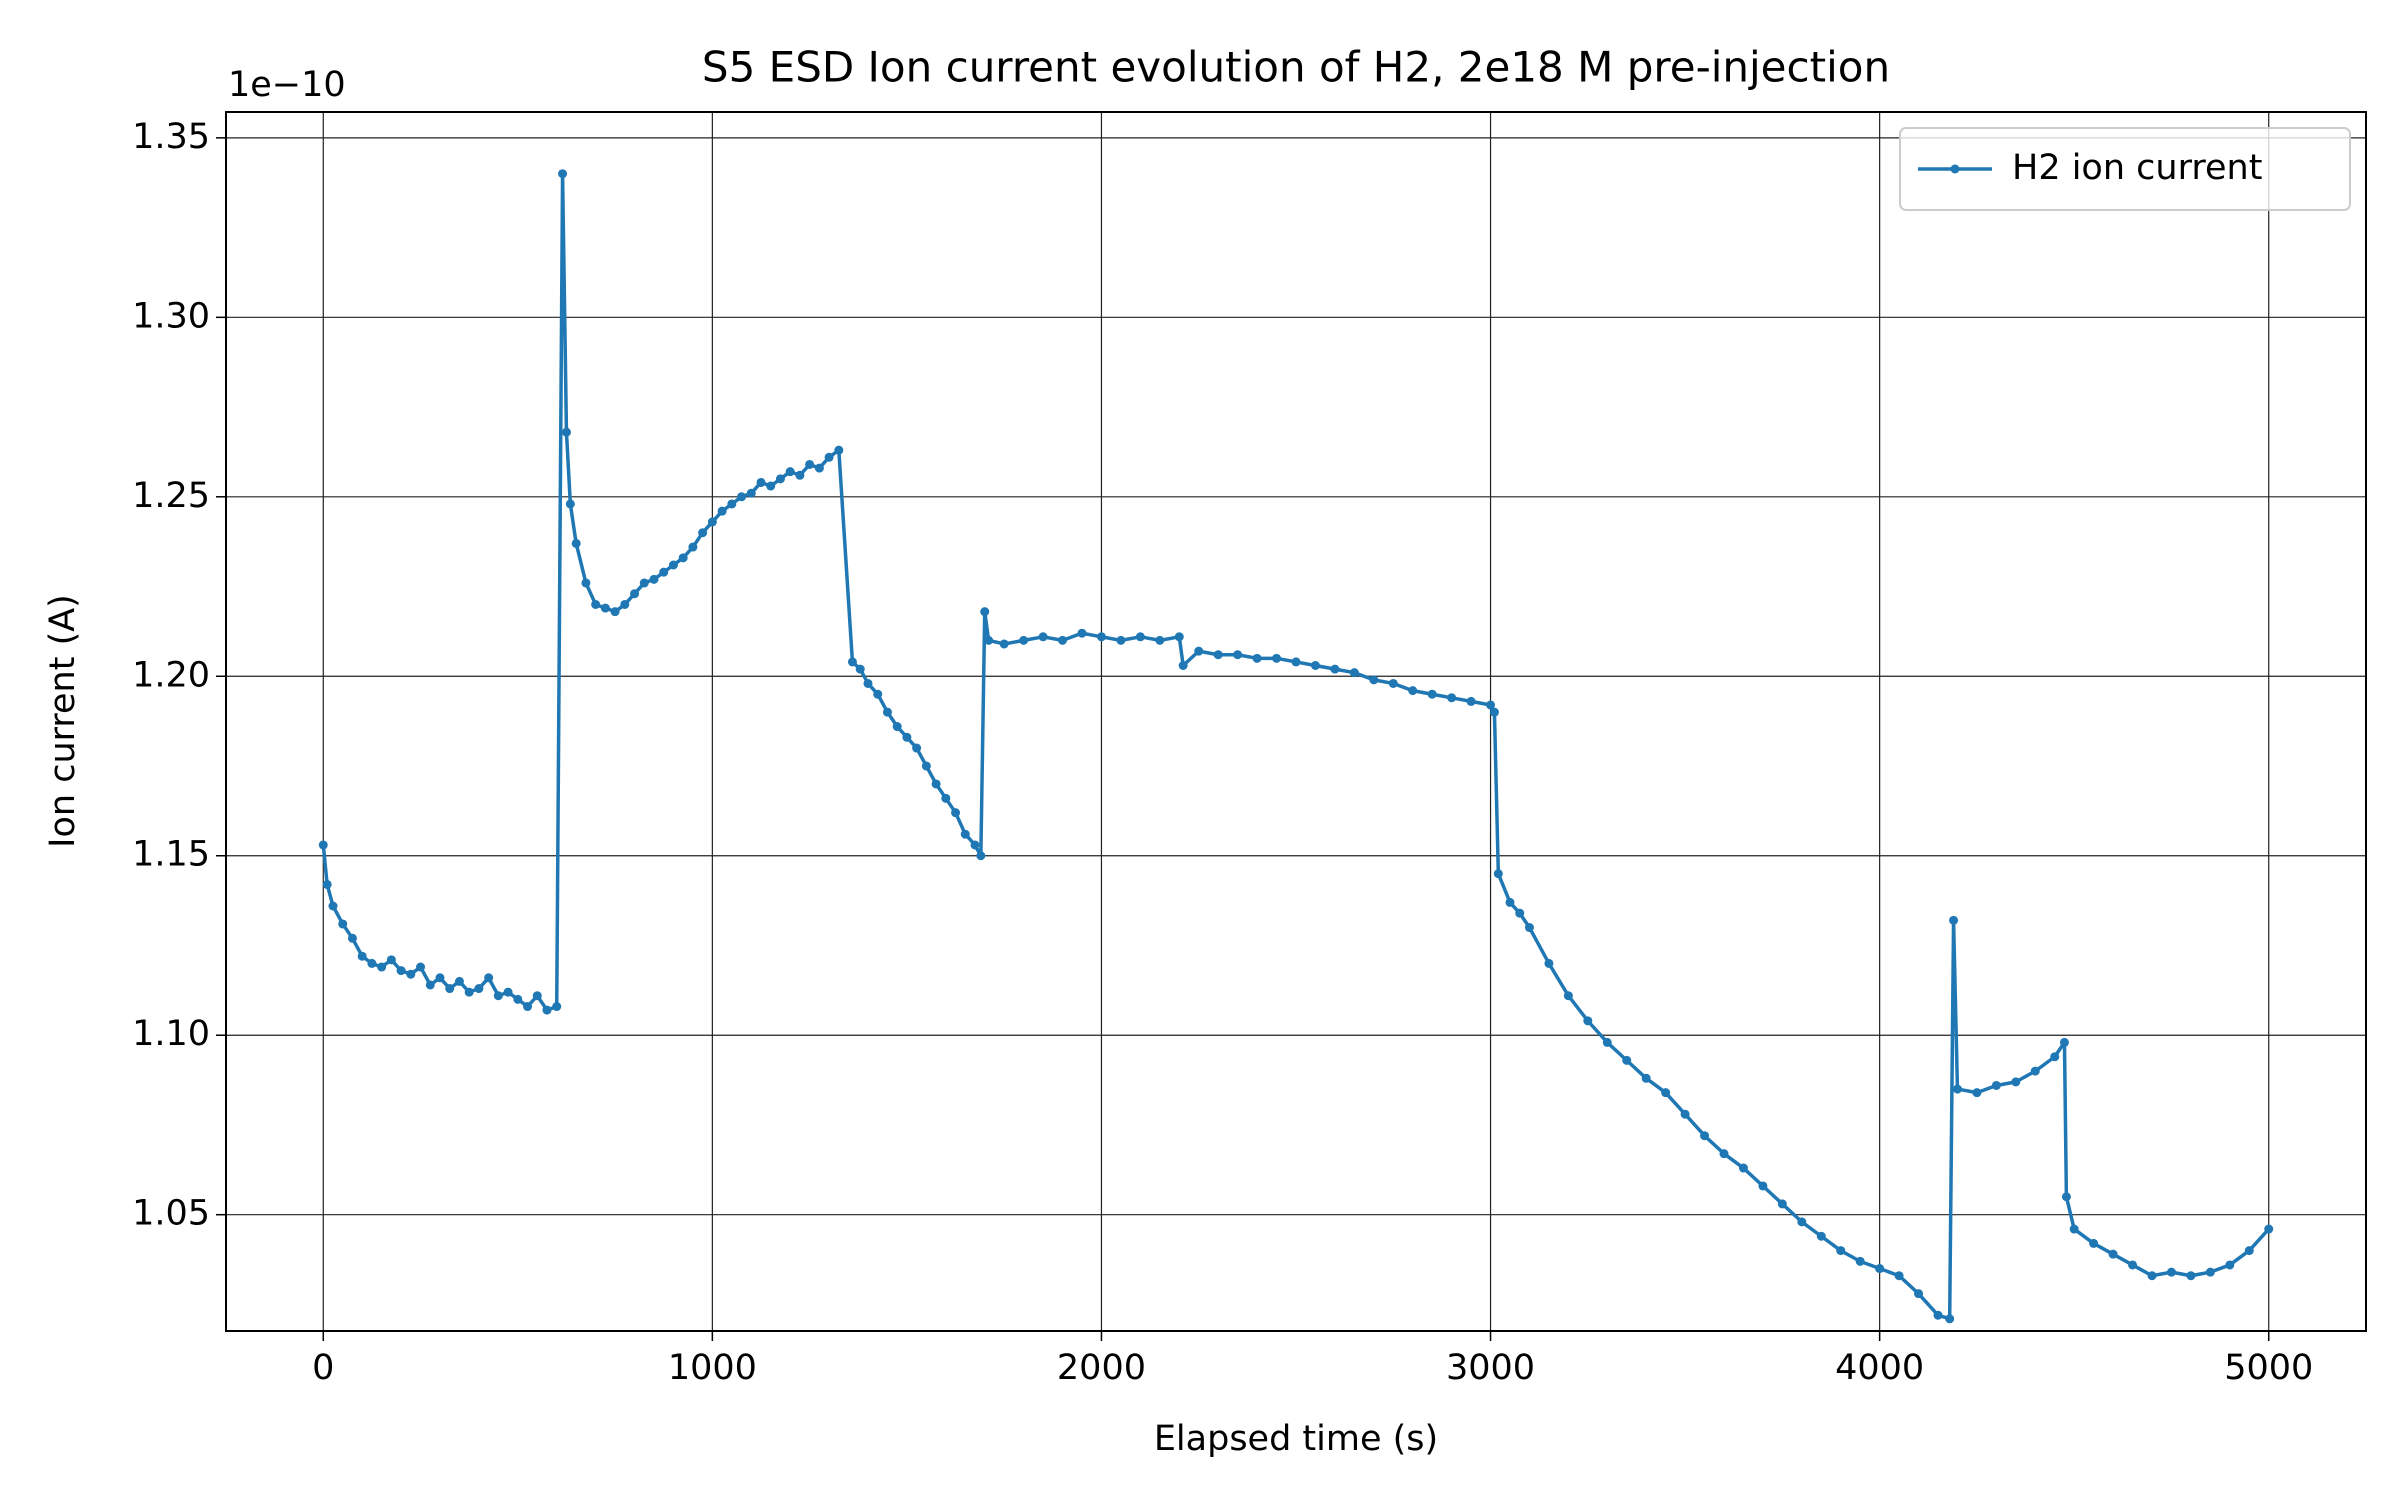 Image resolution: width=2400 pixels, height=1500 pixels. What do you see at coordinates (2268, 1368) in the screenshot?
I see `x-tick-label: 5000` at bounding box center [2268, 1368].